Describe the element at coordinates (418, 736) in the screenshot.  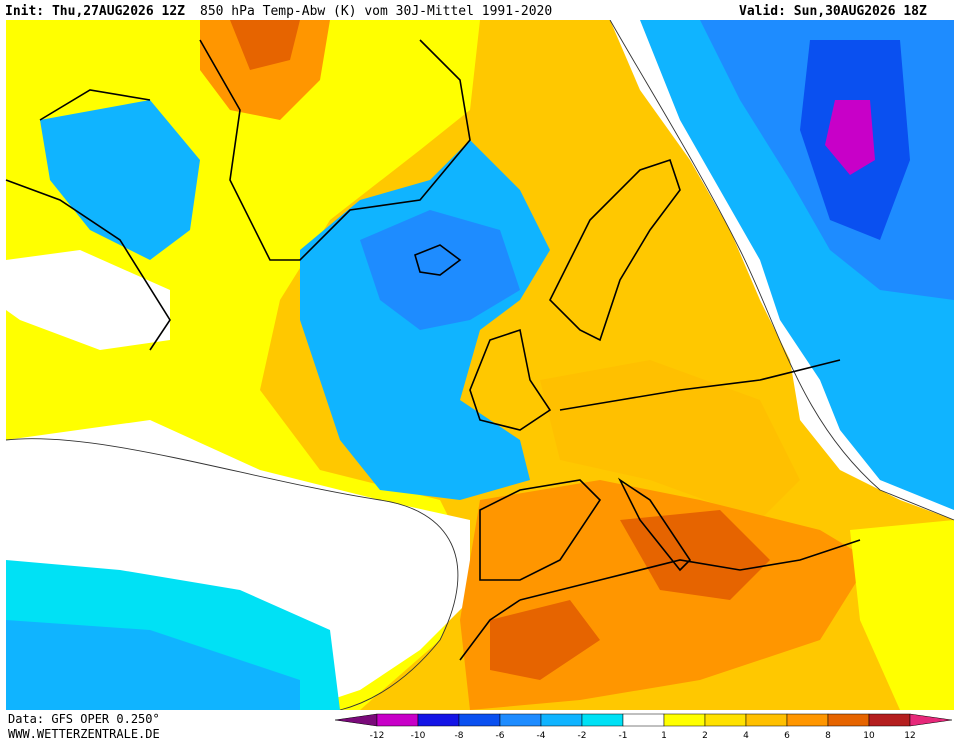
I see `colorbar-label: -10` at that location.